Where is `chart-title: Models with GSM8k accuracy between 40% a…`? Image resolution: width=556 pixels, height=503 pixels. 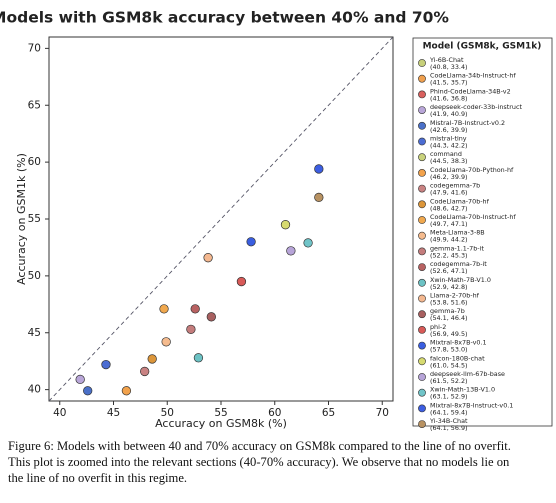 chart-title: Models with GSM8k accuracy between 40% a… is located at coordinates (224, 18).